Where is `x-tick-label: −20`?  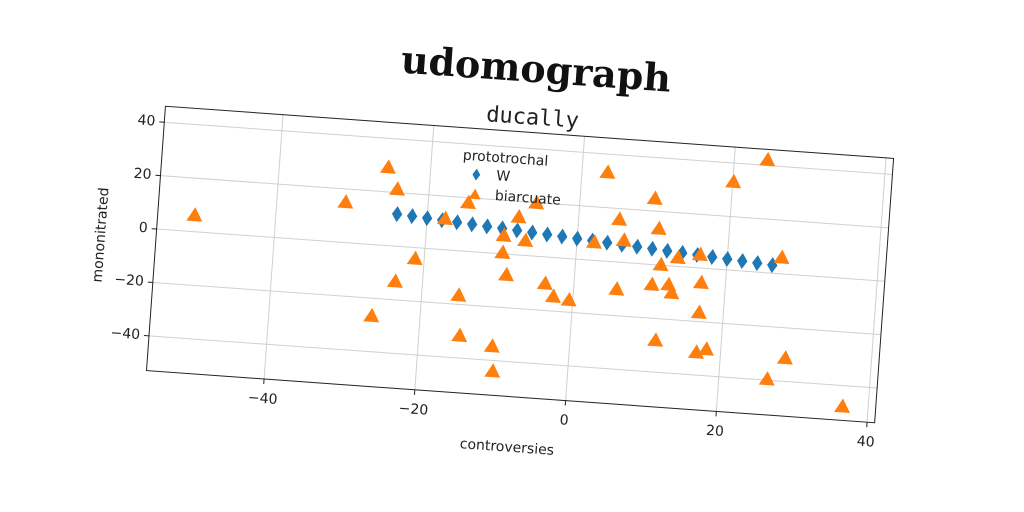
x-tick-label: −20 is located at coordinates (413, 410).